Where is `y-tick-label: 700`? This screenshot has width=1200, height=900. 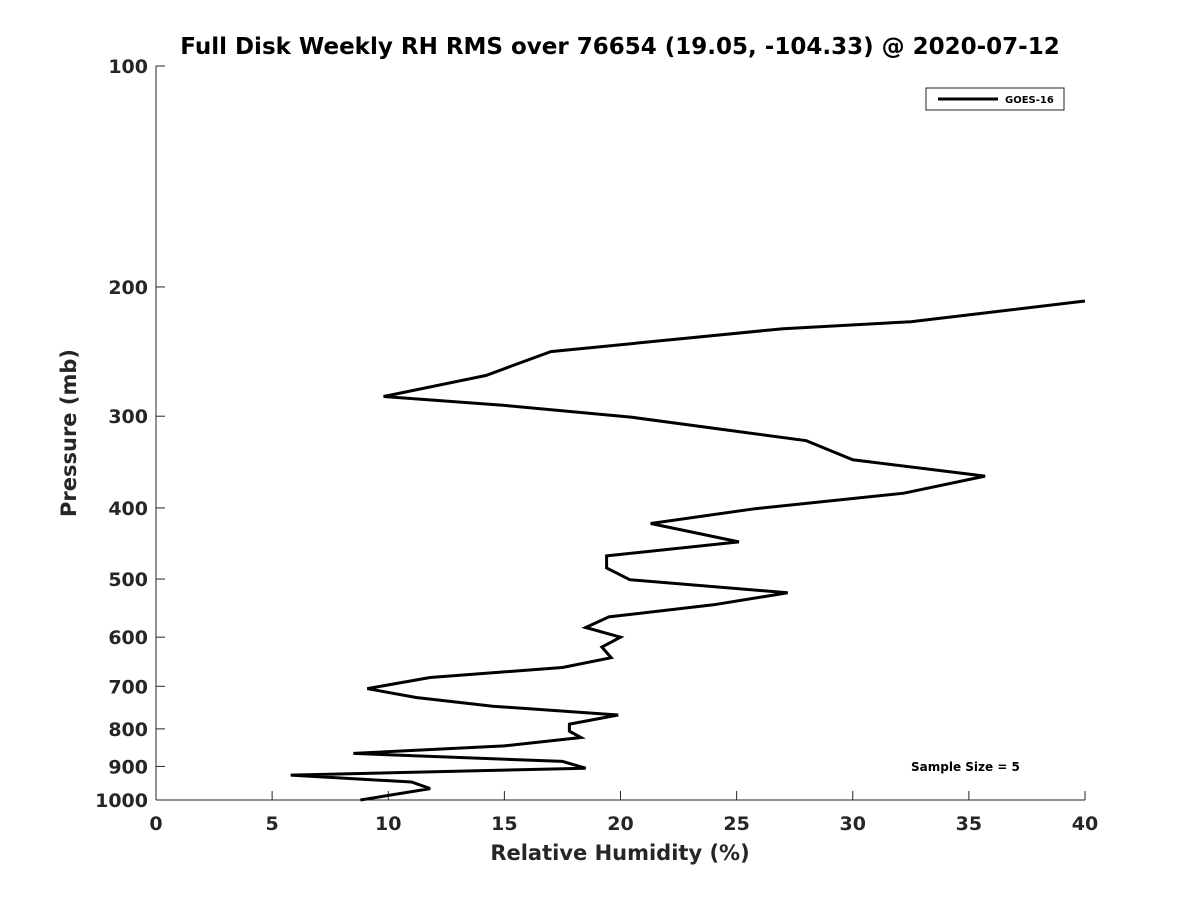 y-tick-label: 700 is located at coordinates (128, 687).